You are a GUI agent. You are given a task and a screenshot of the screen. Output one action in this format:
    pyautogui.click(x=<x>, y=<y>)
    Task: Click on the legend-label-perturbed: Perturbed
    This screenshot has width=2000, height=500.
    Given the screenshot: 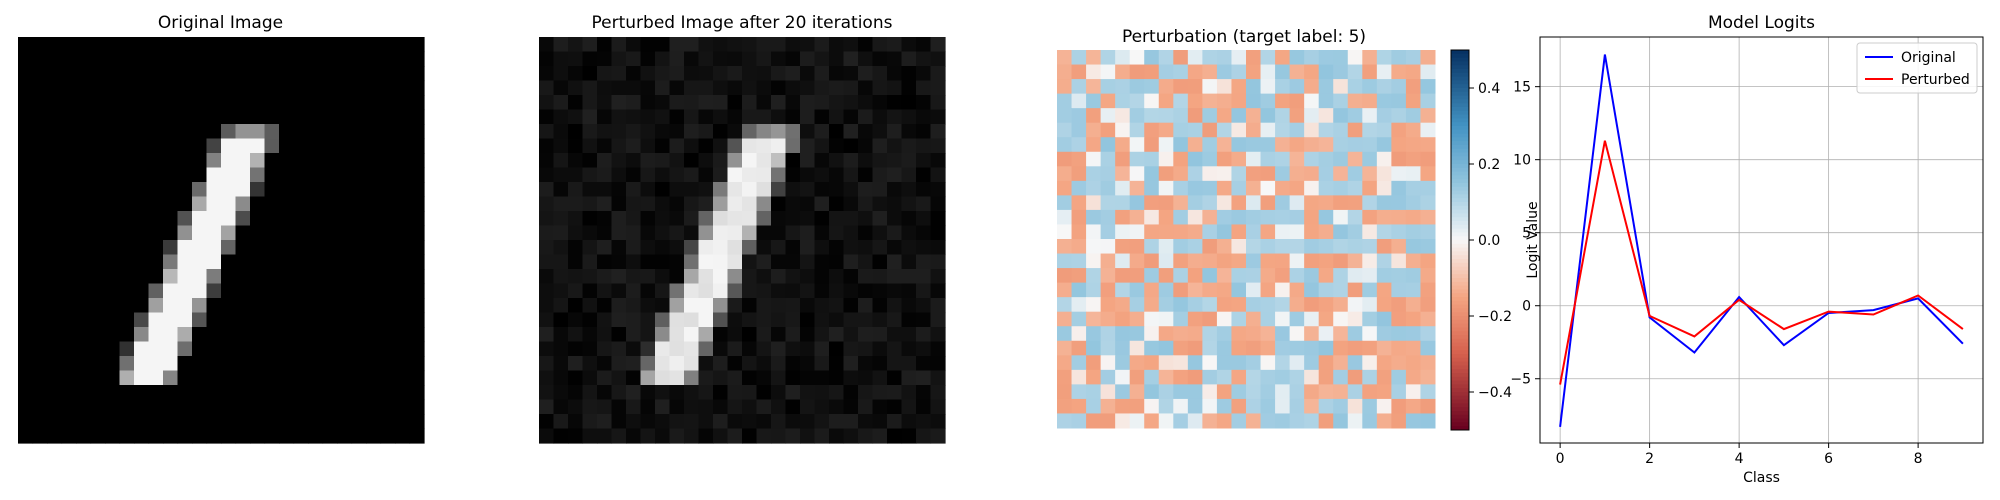 What is the action you would take?
    pyautogui.click(x=1935, y=80)
    